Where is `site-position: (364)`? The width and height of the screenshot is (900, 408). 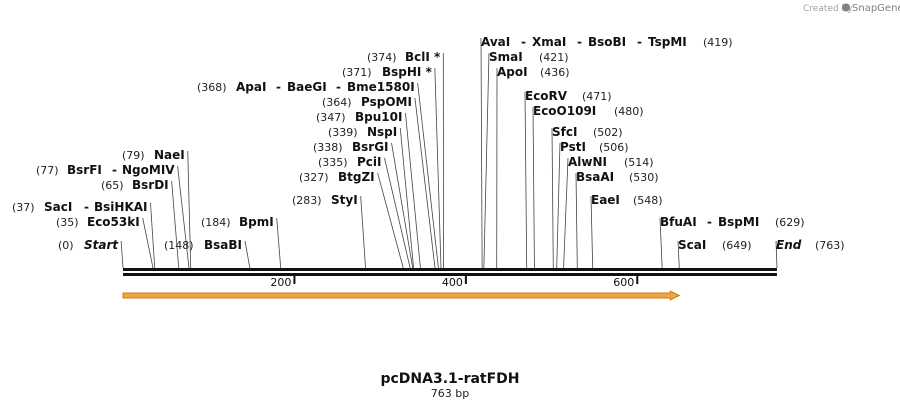
site-position: (364) is located at coordinates (337, 102).